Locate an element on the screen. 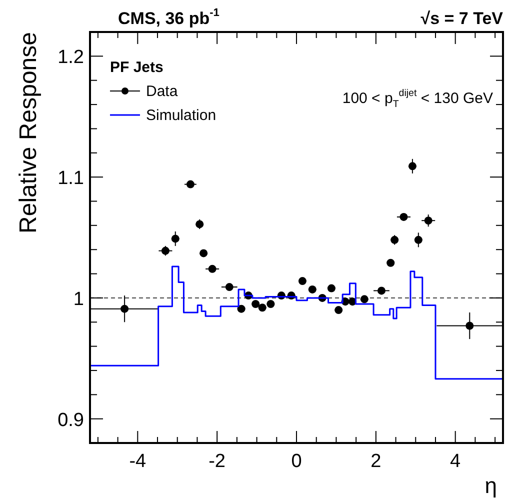 The image size is (505, 502). legend-title: PF Jets is located at coordinates (137, 67).